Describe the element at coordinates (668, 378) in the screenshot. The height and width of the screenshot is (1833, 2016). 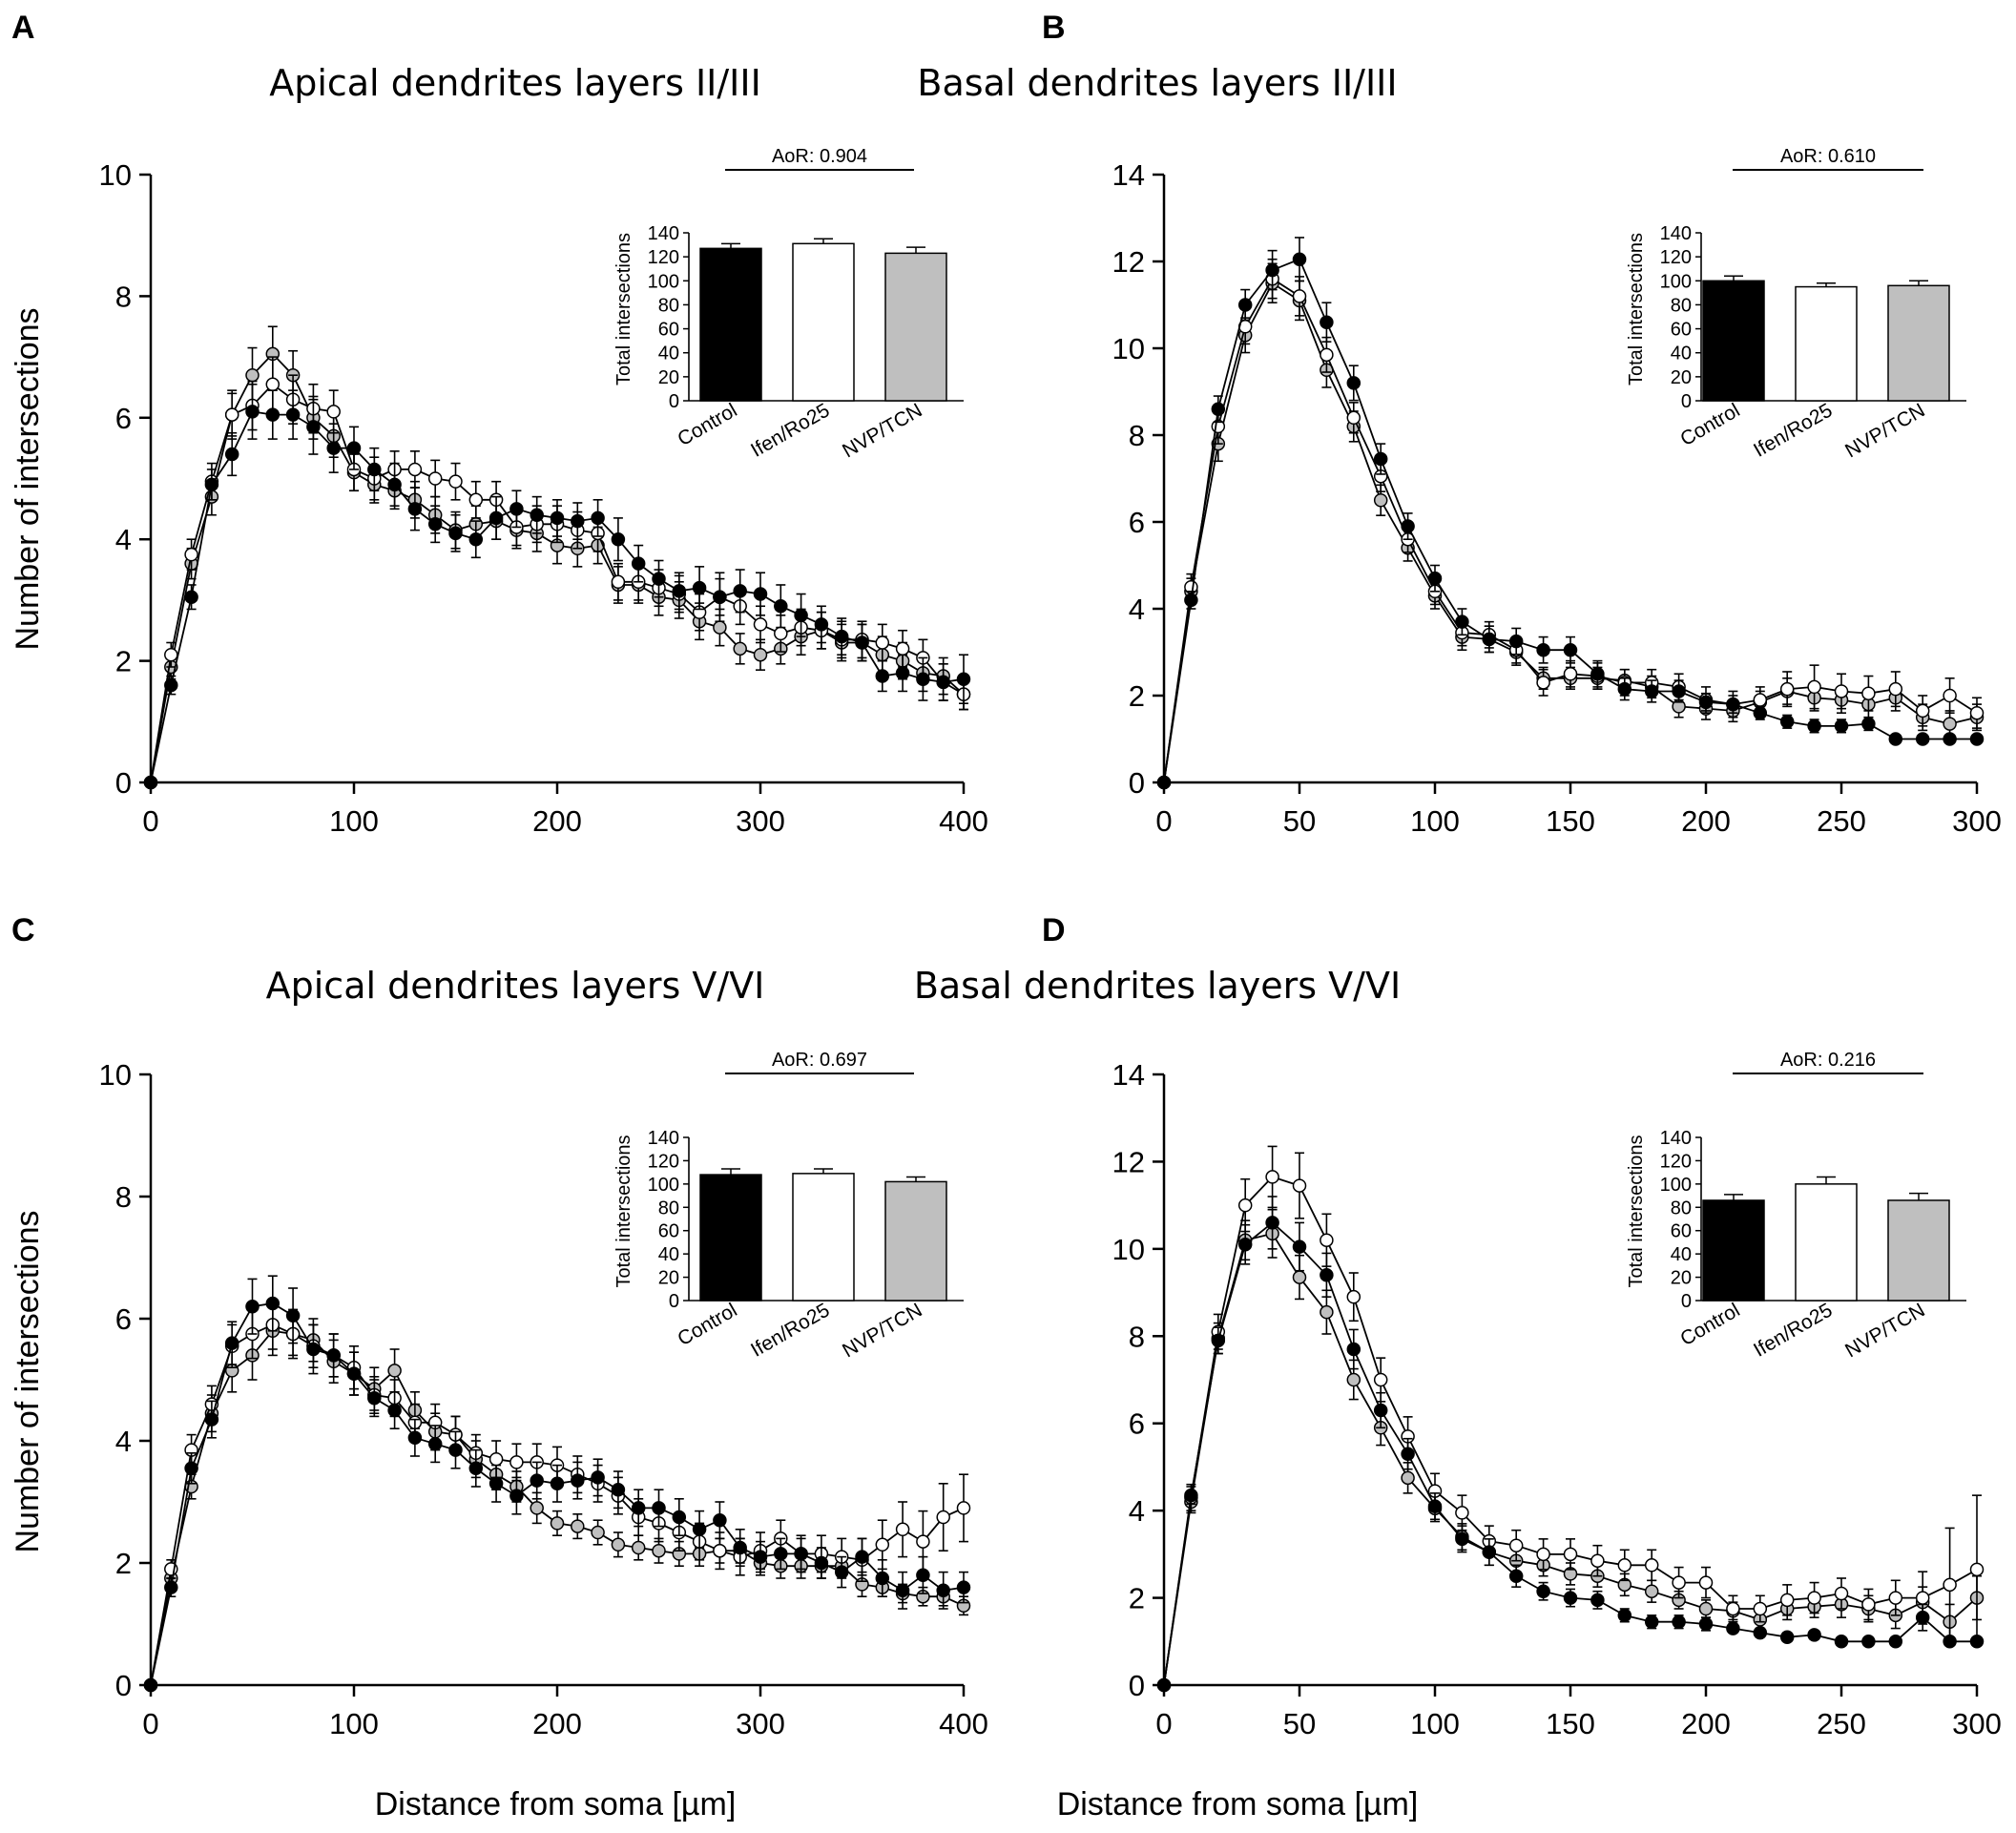
I see `inset-y-tick-label: 20` at that location.